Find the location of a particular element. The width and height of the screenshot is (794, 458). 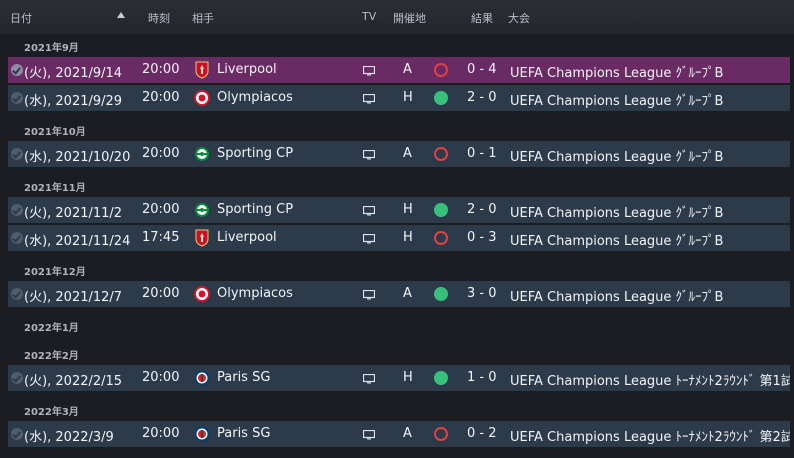

header-opponent: 相手 is located at coordinates (203, 18).